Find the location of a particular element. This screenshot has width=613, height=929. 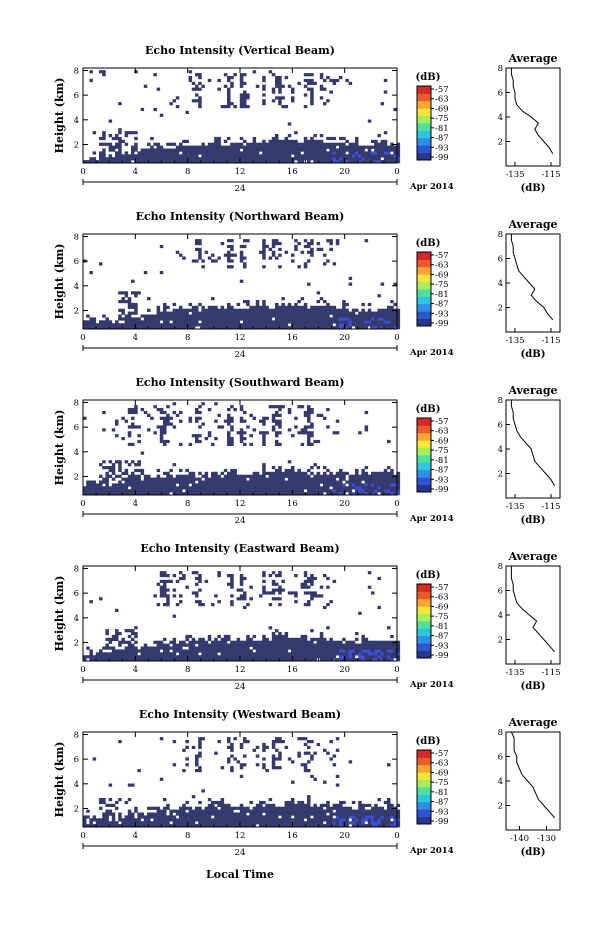

colorbar-tick-label: -63 is located at coordinates (442, 432).